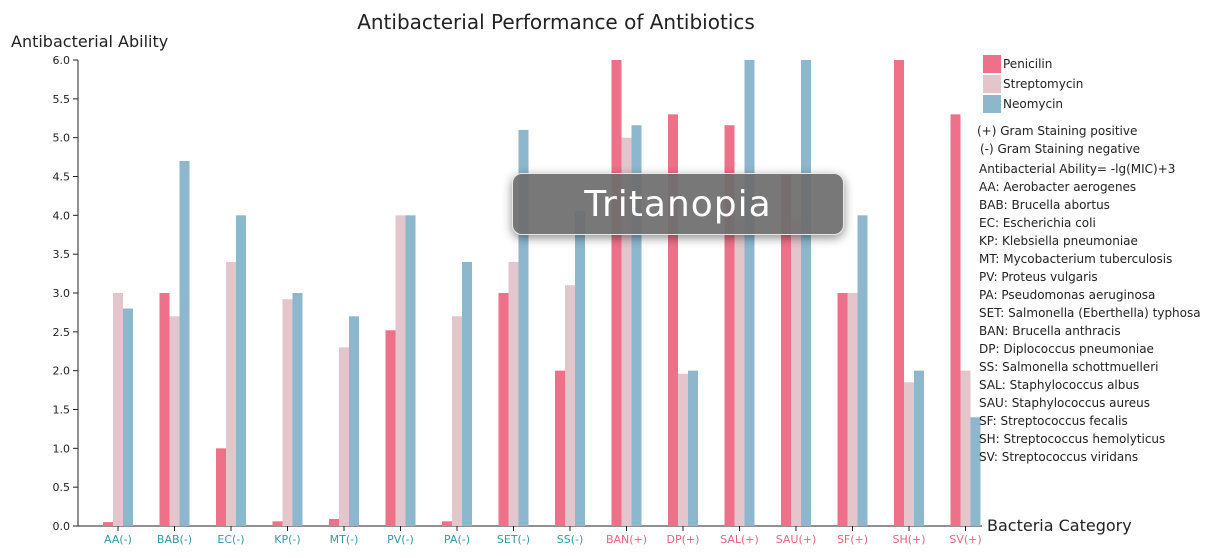 The height and width of the screenshot is (558, 1207). Describe the element at coordinates (62, 254) in the screenshot. I see `y-tick-label: 3.5` at that location.